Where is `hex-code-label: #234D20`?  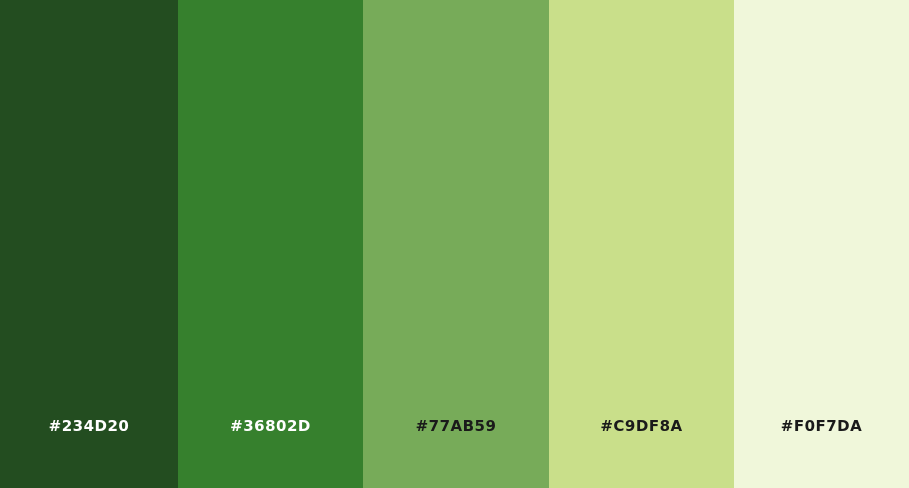 hex-code-label: #234D20 is located at coordinates (89, 426).